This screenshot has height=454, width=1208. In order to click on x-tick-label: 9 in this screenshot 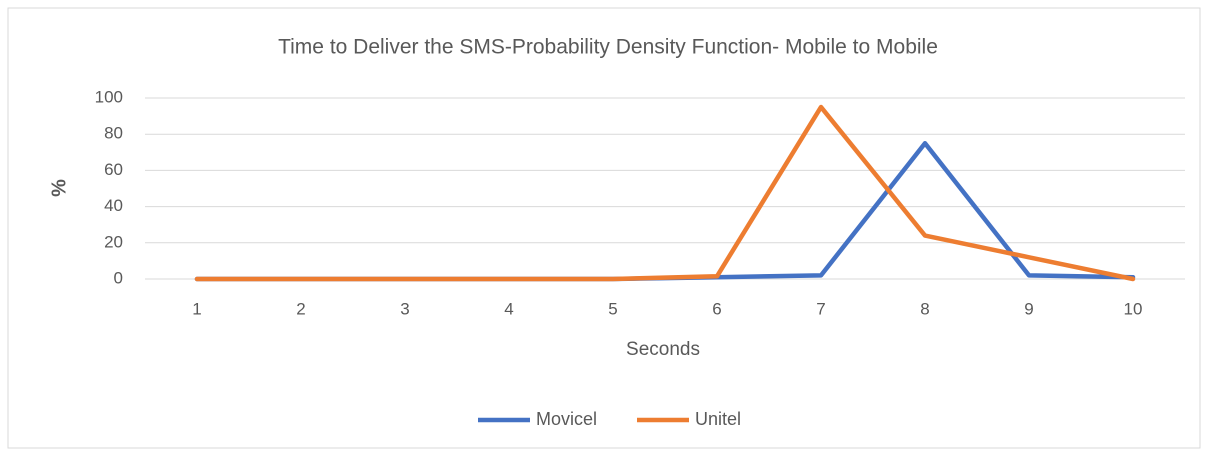, I will do `click(1028, 308)`.